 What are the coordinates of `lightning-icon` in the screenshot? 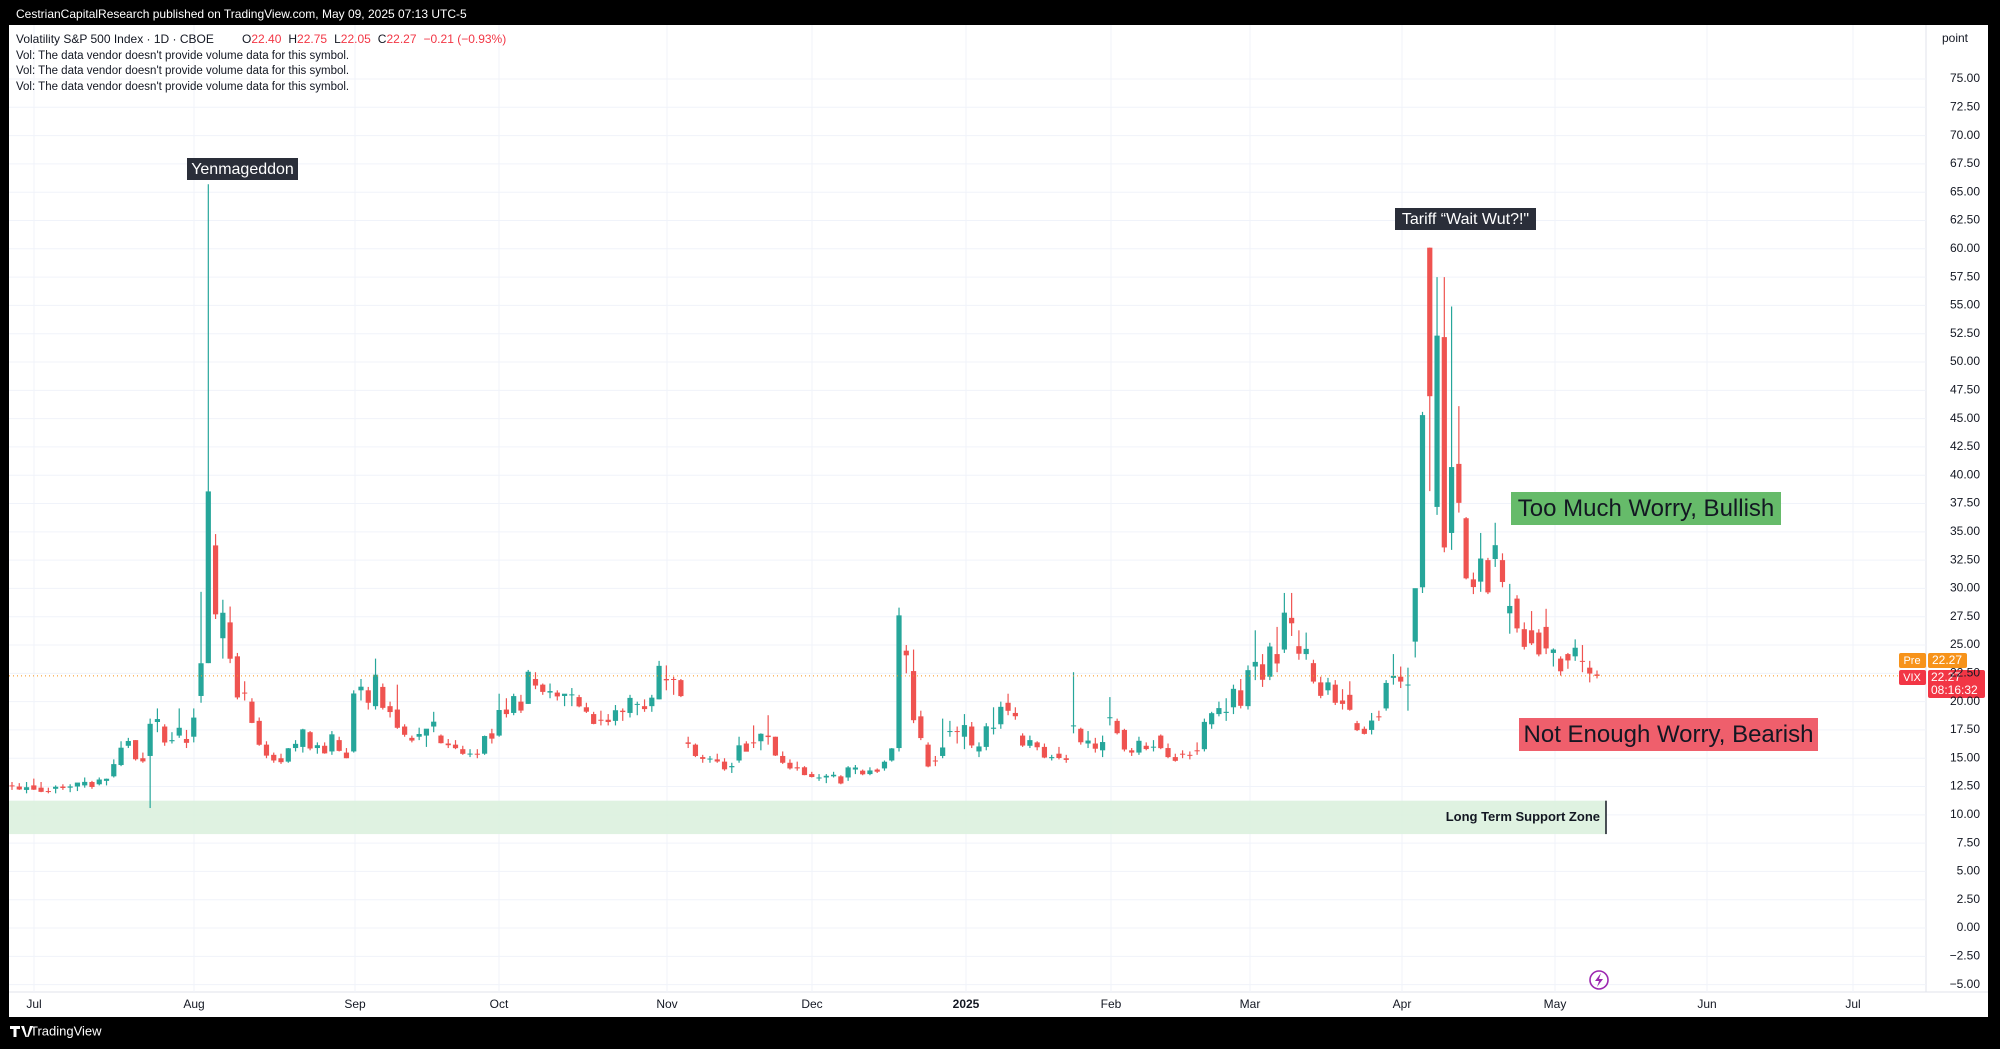 It's located at (1599, 980).